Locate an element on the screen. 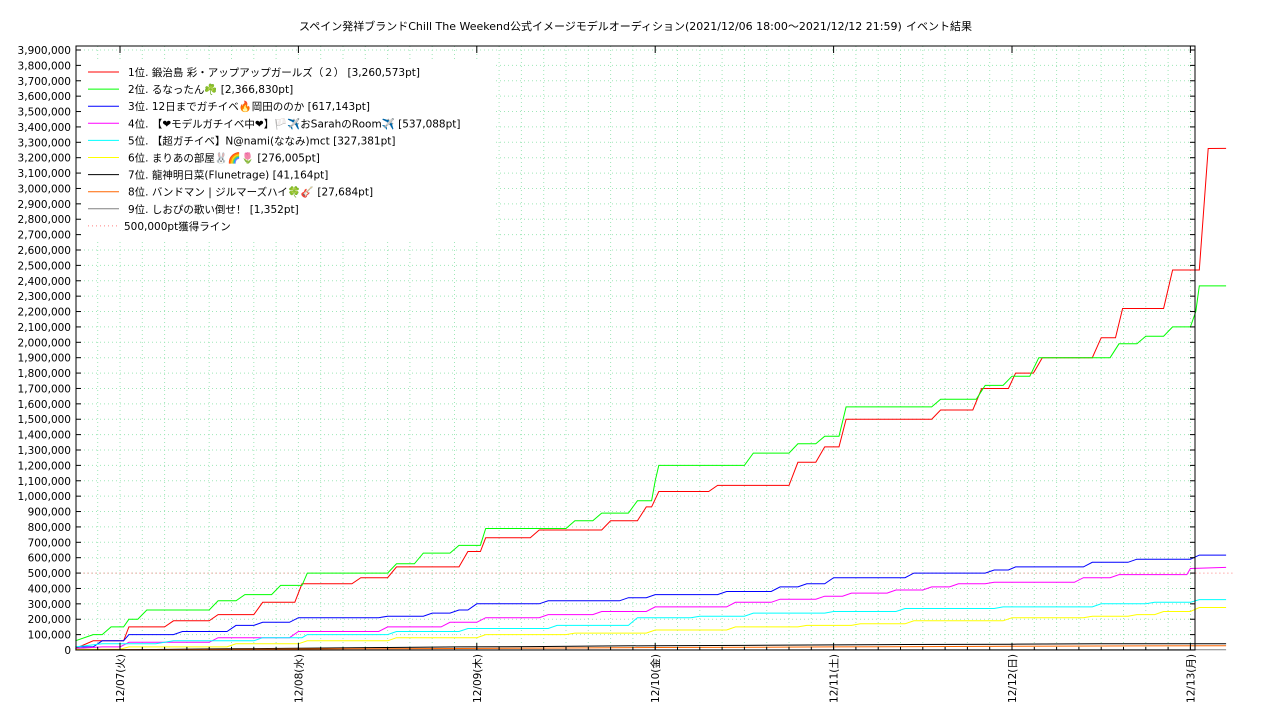 The width and height of the screenshot is (1280, 720). y-tick-label: 300,000 is located at coordinates (49, 605).